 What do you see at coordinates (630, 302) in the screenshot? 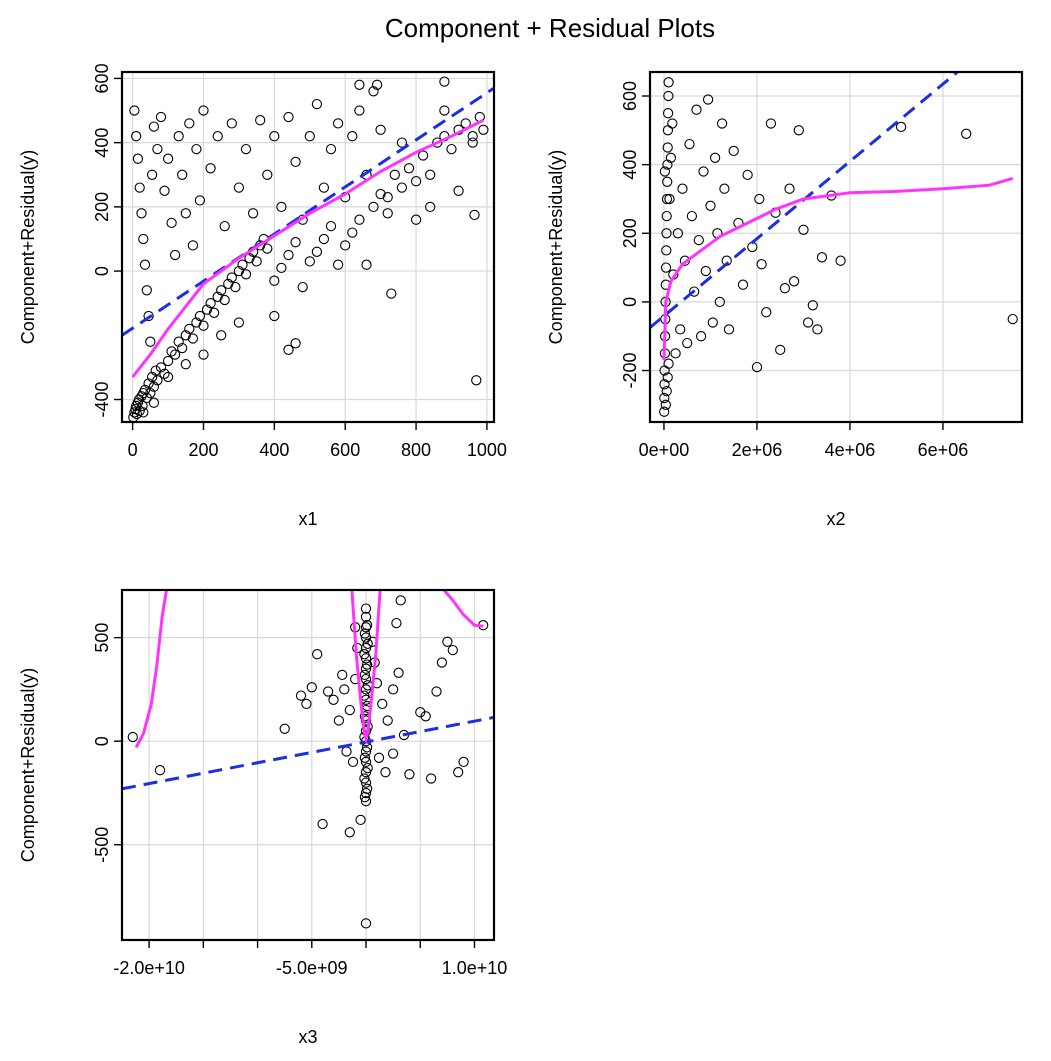
I see `y-tick-label-1: 0` at bounding box center [630, 302].